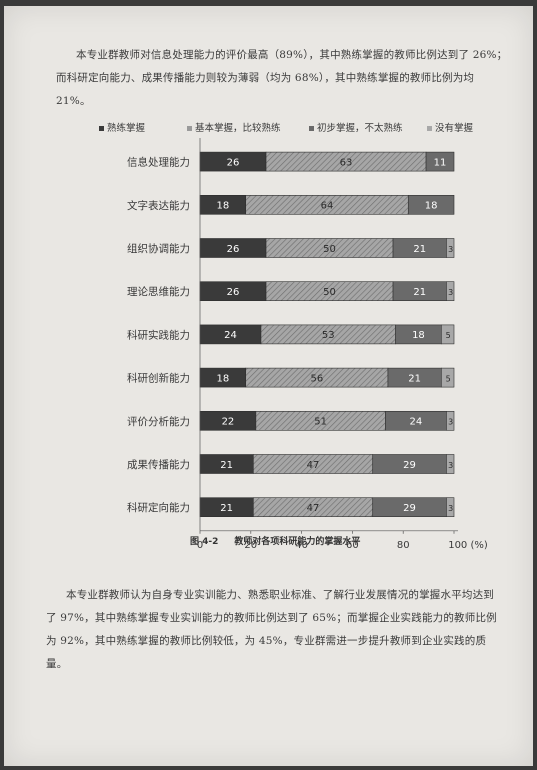 This screenshot has height=770, width=537. What do you see at coordinates (304, 128) in the screenshot?
I see `chart-legend: 熟练掌握 基本掌握，比较熟练 初步掌握，不太熟练 没有掌握` at bounding box center [304, 128].